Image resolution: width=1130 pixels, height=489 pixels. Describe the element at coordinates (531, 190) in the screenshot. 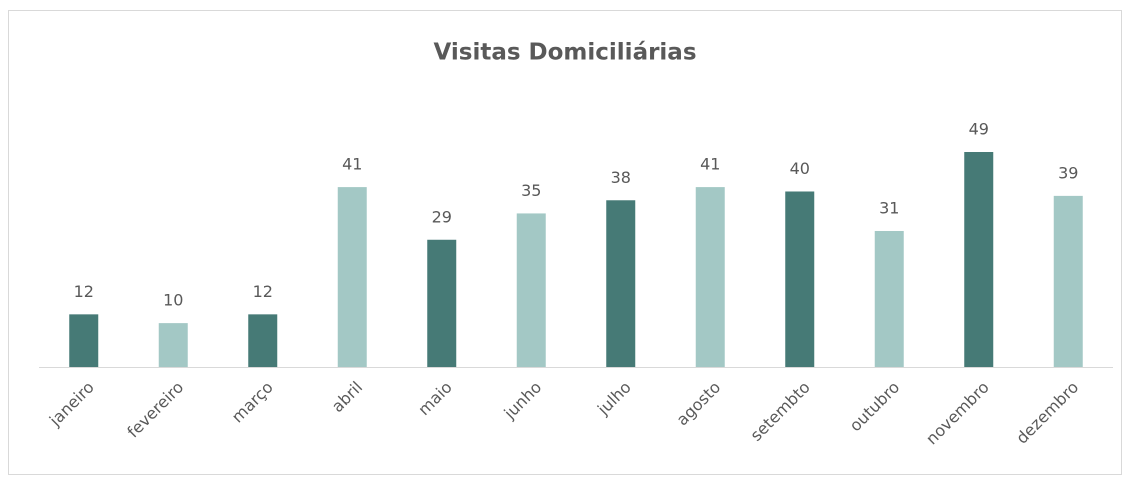

I see `value-label: 35` at that location.